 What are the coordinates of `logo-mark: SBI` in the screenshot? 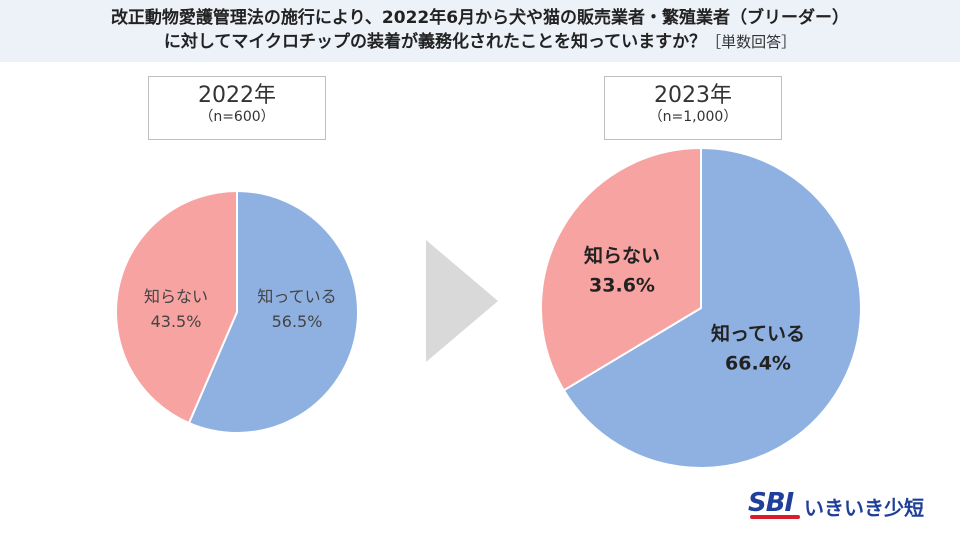 It's located at (771, 503).